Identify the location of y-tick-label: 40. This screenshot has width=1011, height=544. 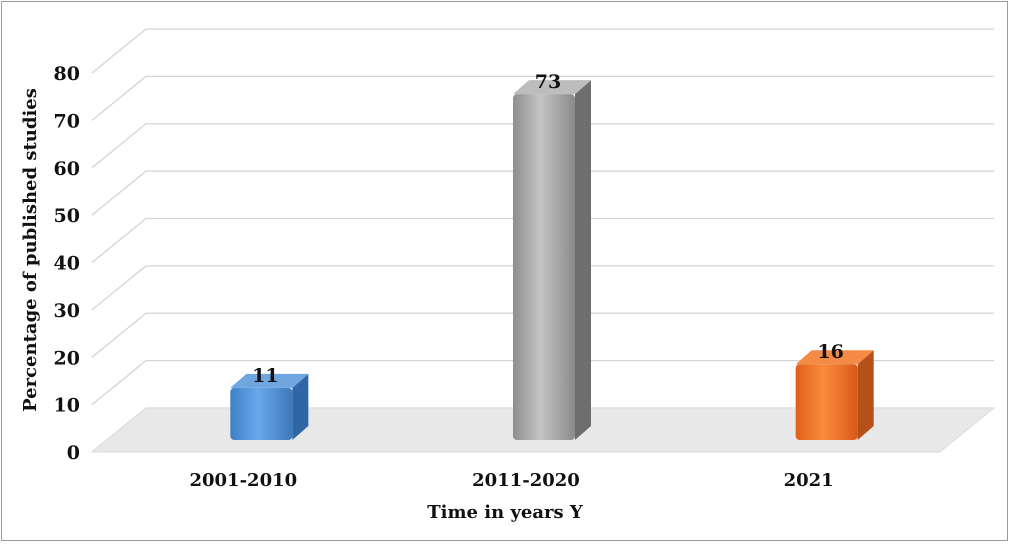
(67, 264).